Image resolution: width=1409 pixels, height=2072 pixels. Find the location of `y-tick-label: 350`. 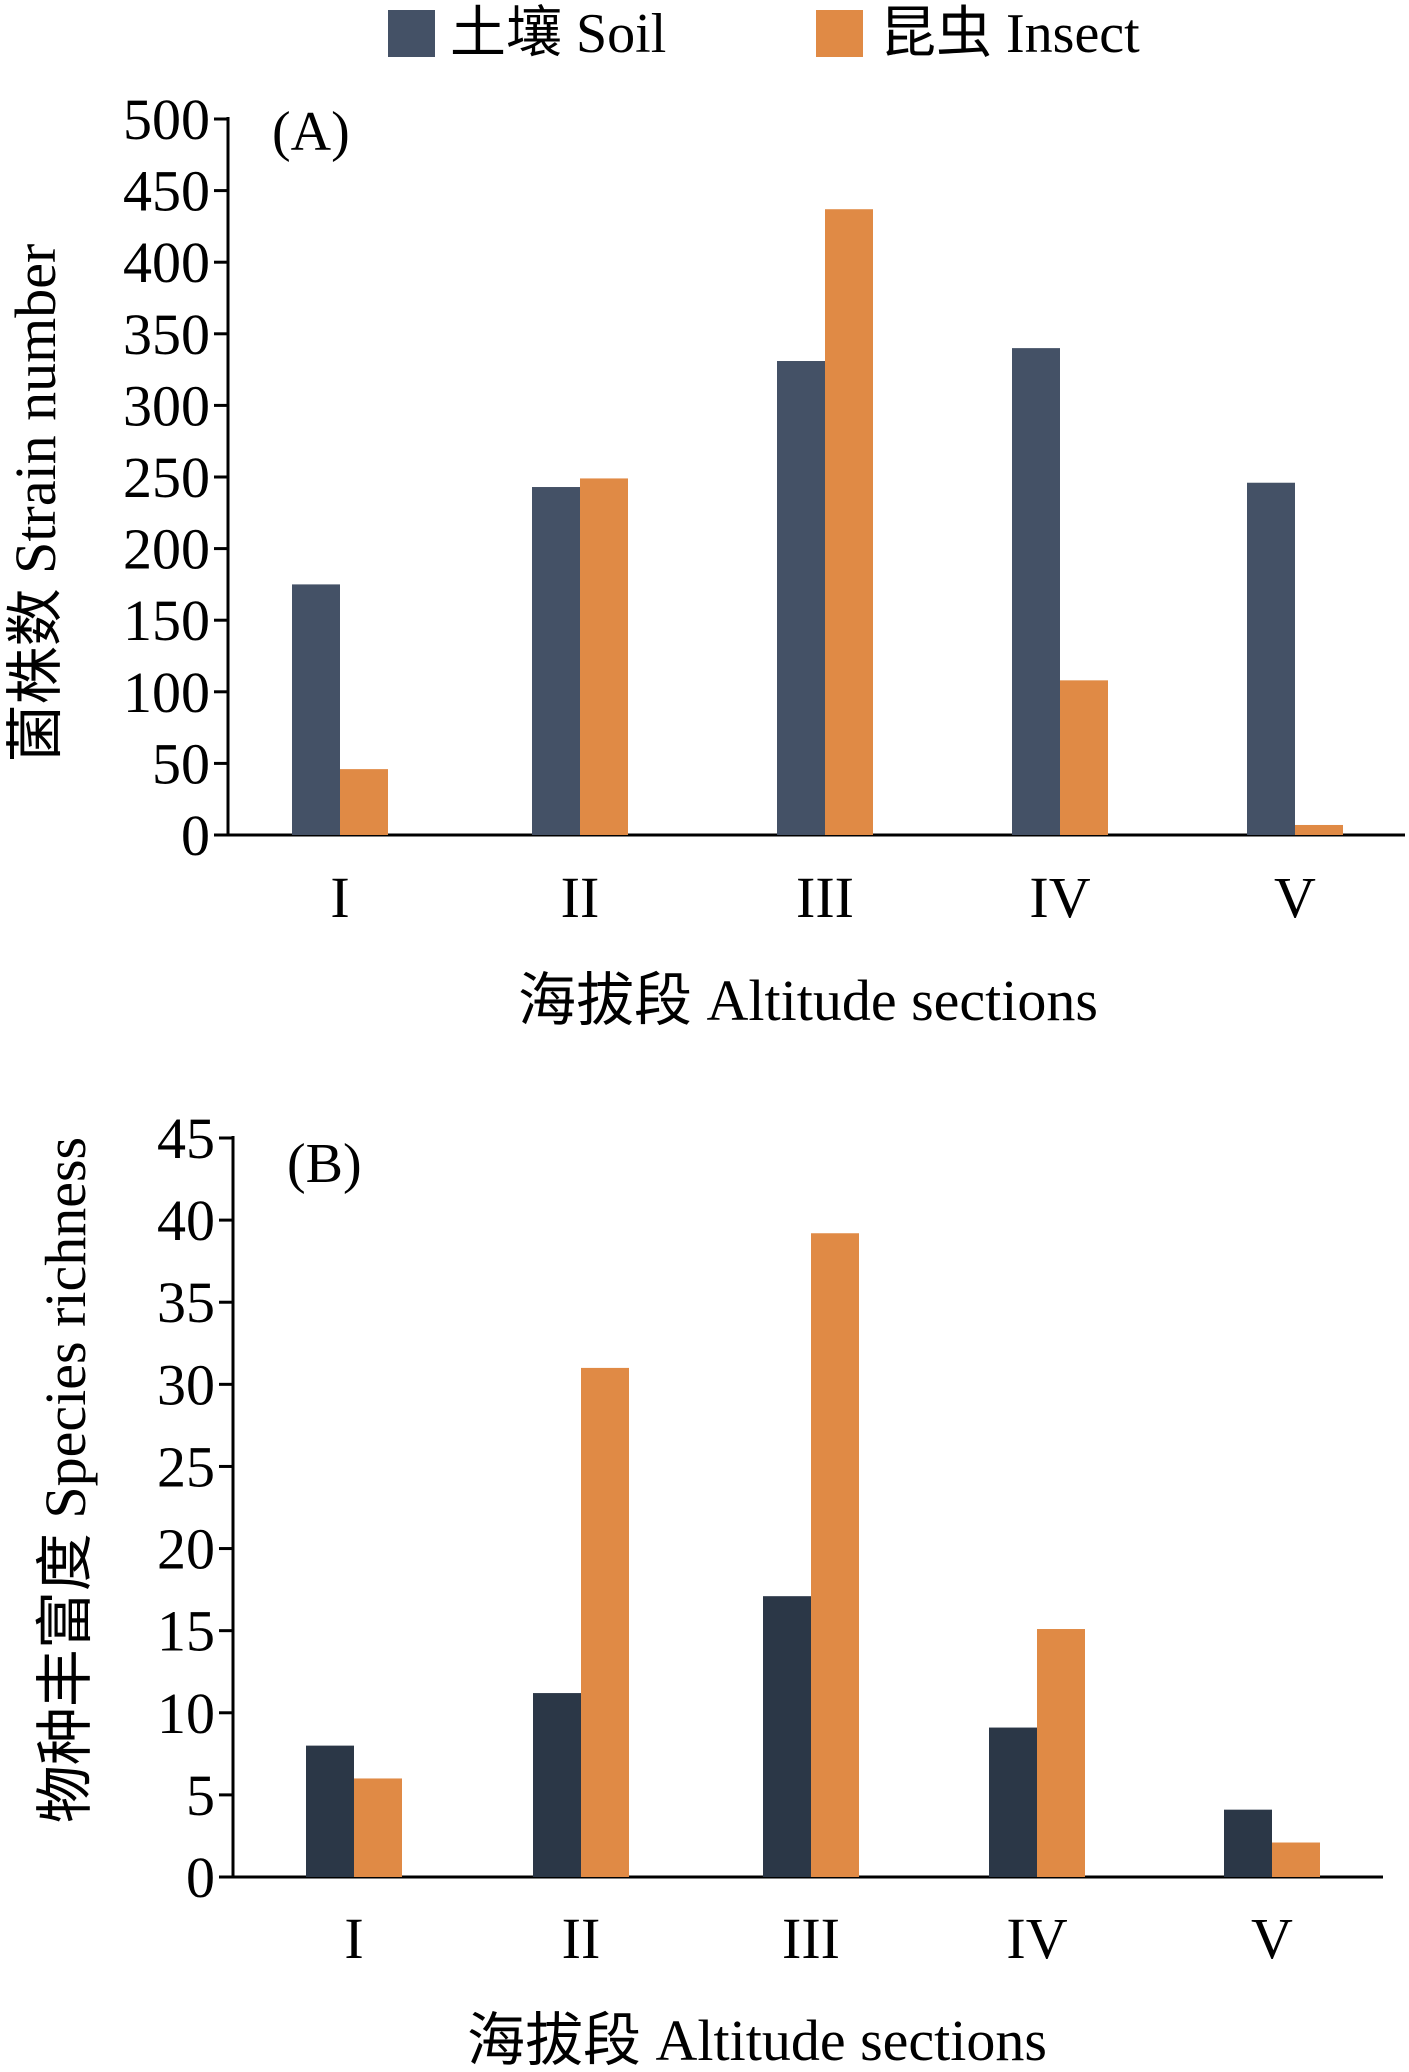

y-tick-label: 350 is located at coordinates (166, 334).